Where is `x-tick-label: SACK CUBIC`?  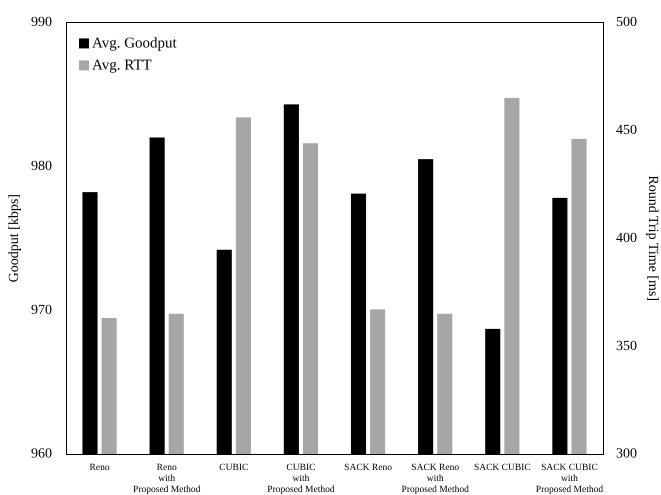 x-tick-label: SACK CUBIC is located at coordinates (502, 467).